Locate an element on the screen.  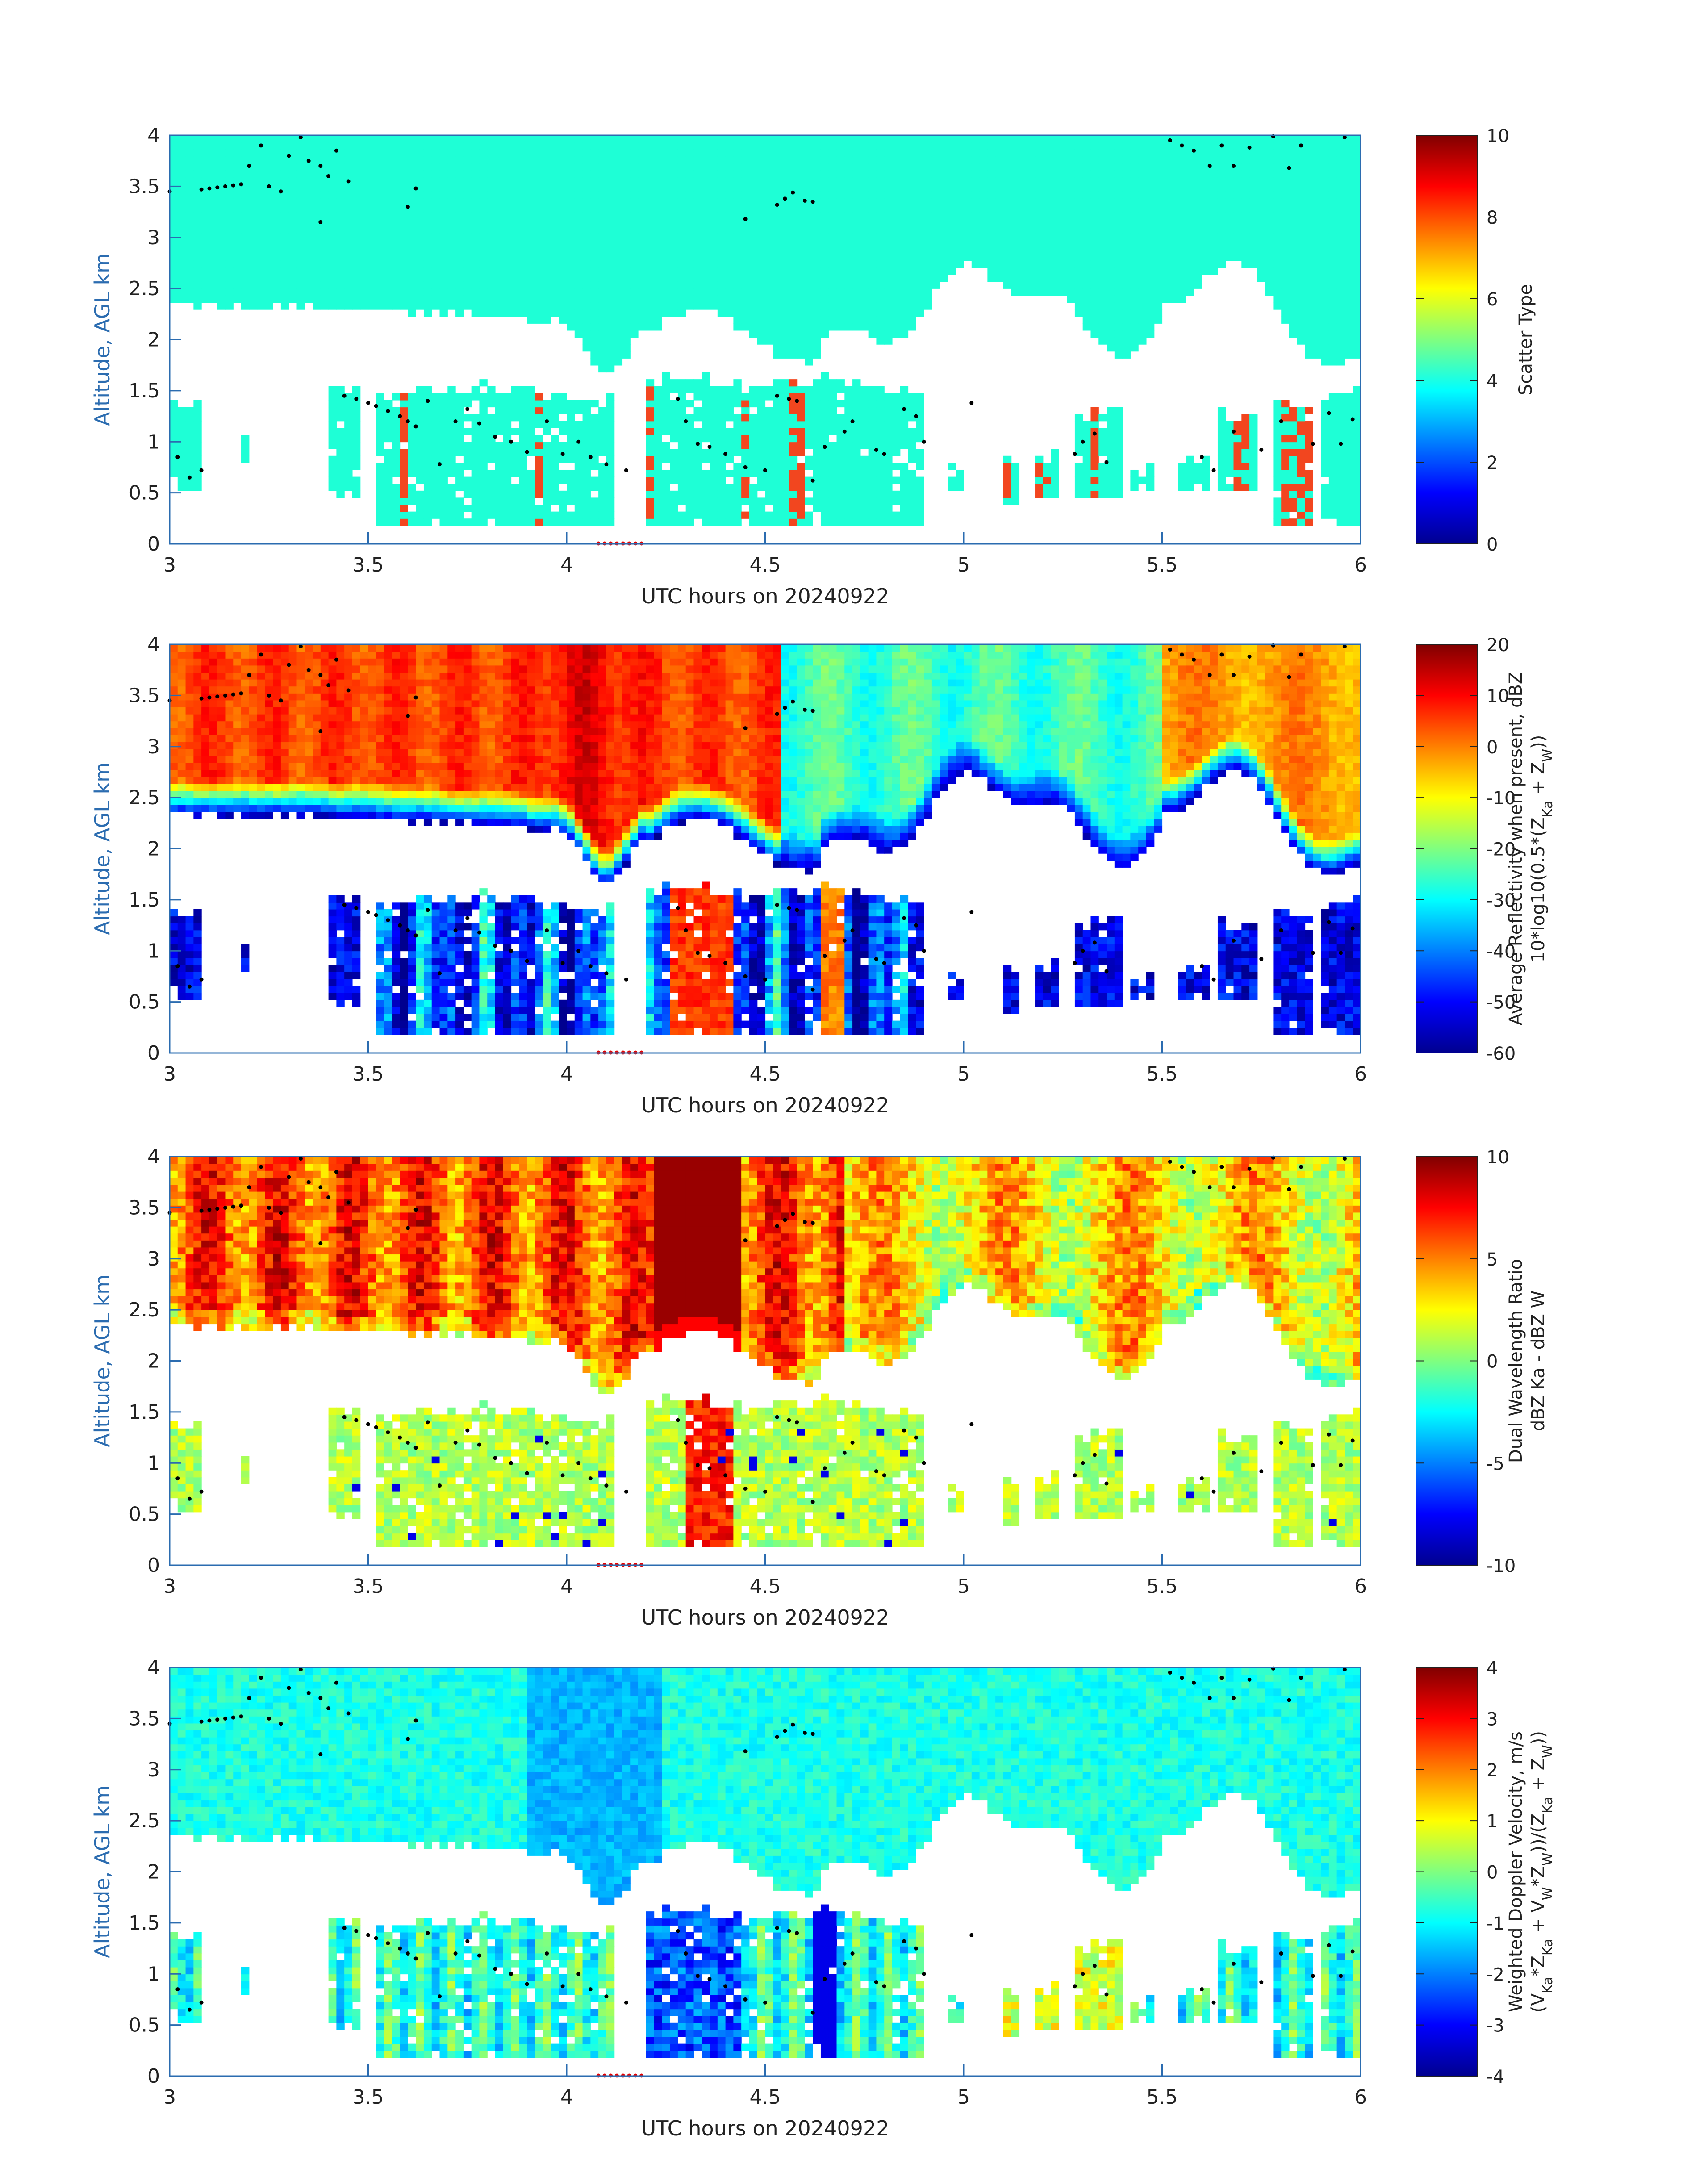
colorbar-tick-label: -3 is located at coordinates (1495, 2026).